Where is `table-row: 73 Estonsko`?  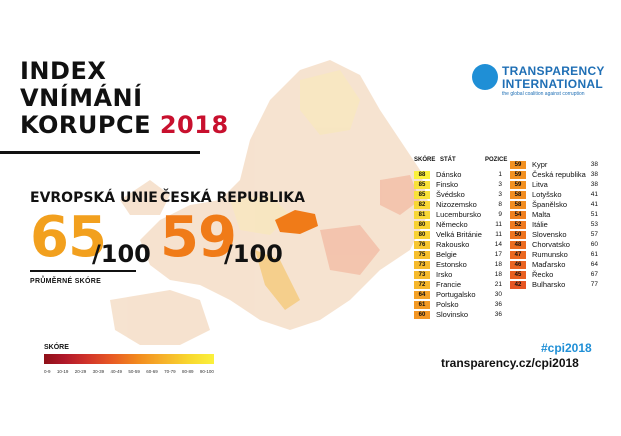
table-row: 73 Estonsko is located at coordinates (440, 264).